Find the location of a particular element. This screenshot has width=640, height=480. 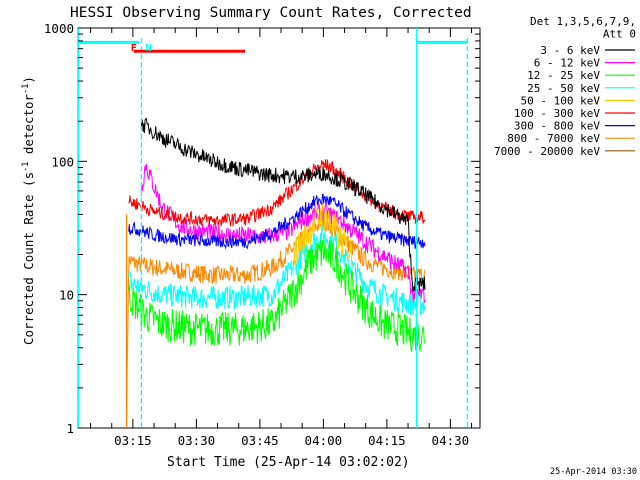

x-tick-label: 04:30 is located at coordinates (451, 440).